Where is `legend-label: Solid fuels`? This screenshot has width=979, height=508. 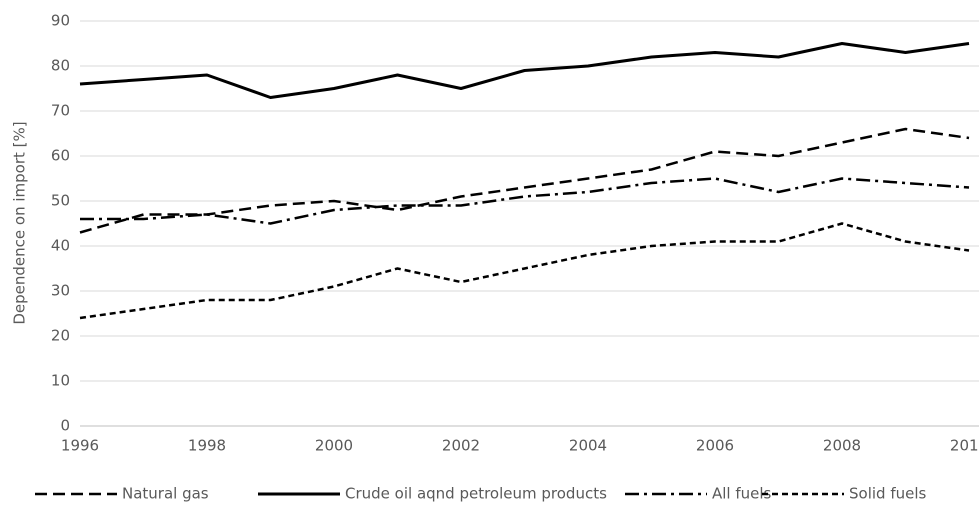 legend-label: Solid fuels is located at coordinates (888, 494).